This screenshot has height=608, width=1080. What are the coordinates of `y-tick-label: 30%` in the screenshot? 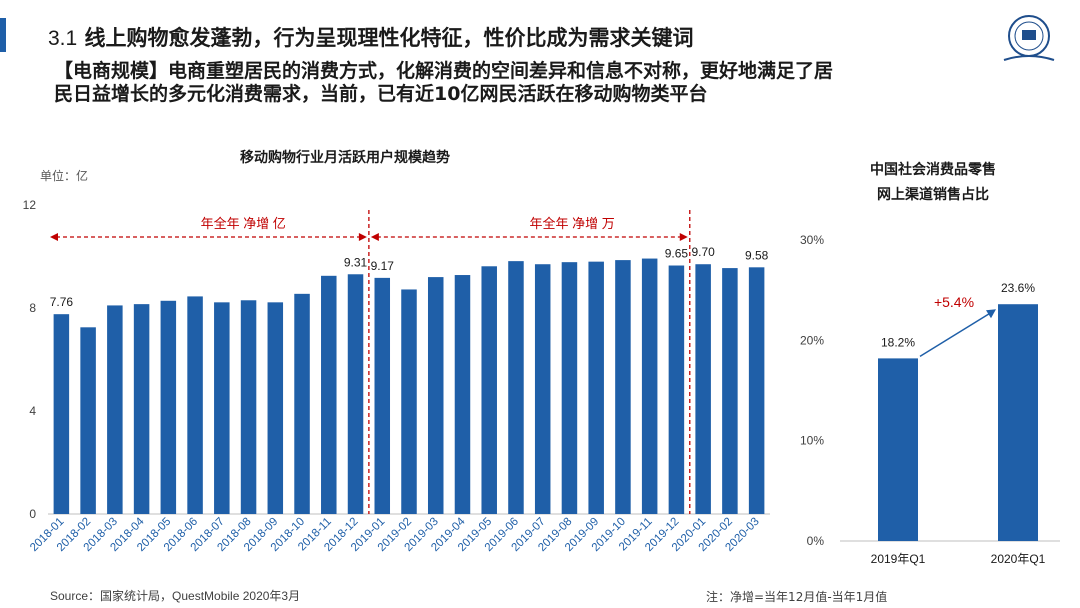 It's located at (812, 240).